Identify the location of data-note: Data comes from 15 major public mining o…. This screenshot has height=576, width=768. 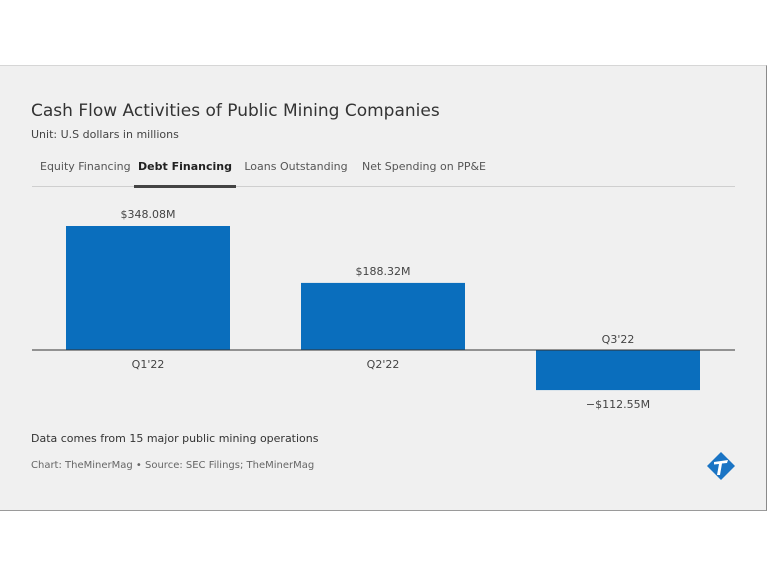
(175, 438).